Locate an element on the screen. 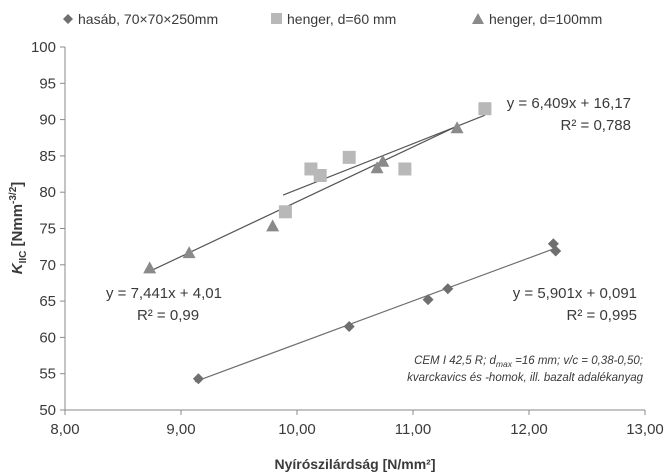 The width and height of the screenshot is (669, 476). x-tick-label: 13,00 is located at coordinates (645, 429).